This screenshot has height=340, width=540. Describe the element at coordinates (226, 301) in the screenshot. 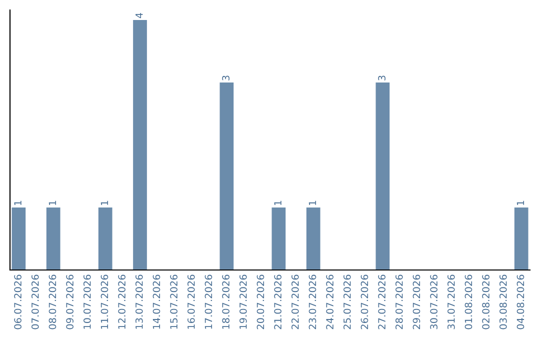

I see `x-tick-label: 18.07.2026` at that location.